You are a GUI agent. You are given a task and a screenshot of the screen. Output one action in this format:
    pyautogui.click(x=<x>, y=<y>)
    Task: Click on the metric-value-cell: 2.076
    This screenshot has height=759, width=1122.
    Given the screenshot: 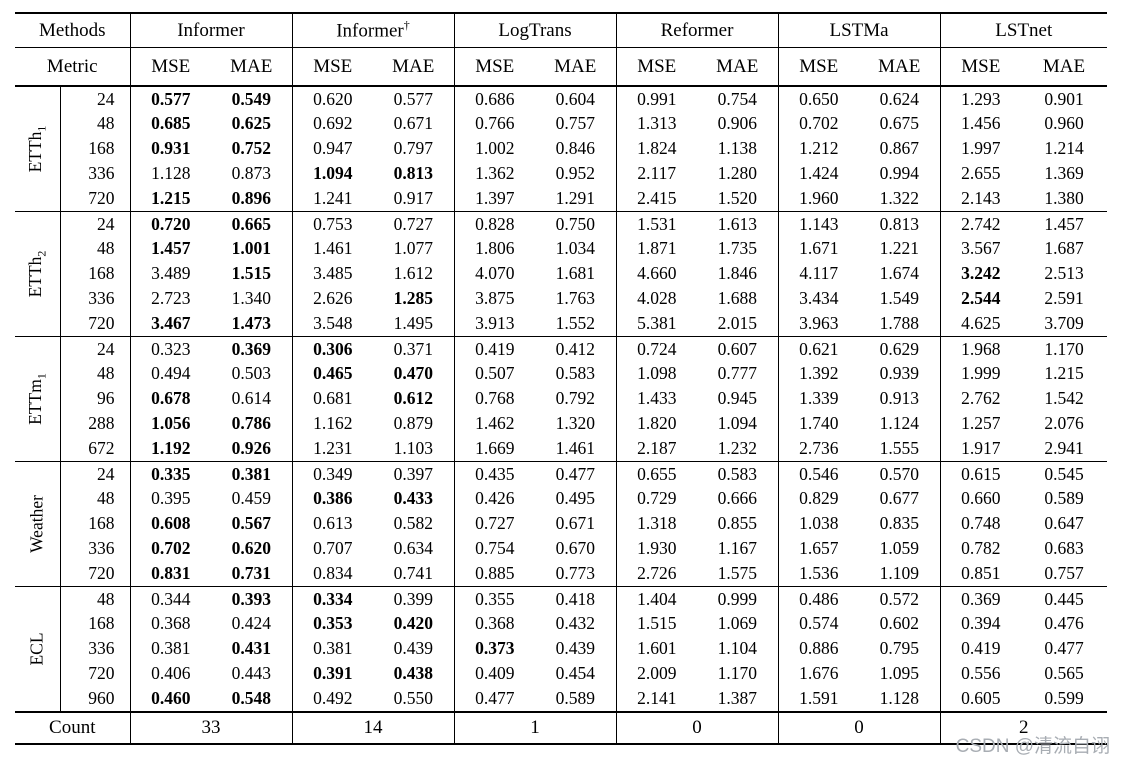 What is the action you would take?
    pyautogui.click(x=1064, y=423)
    